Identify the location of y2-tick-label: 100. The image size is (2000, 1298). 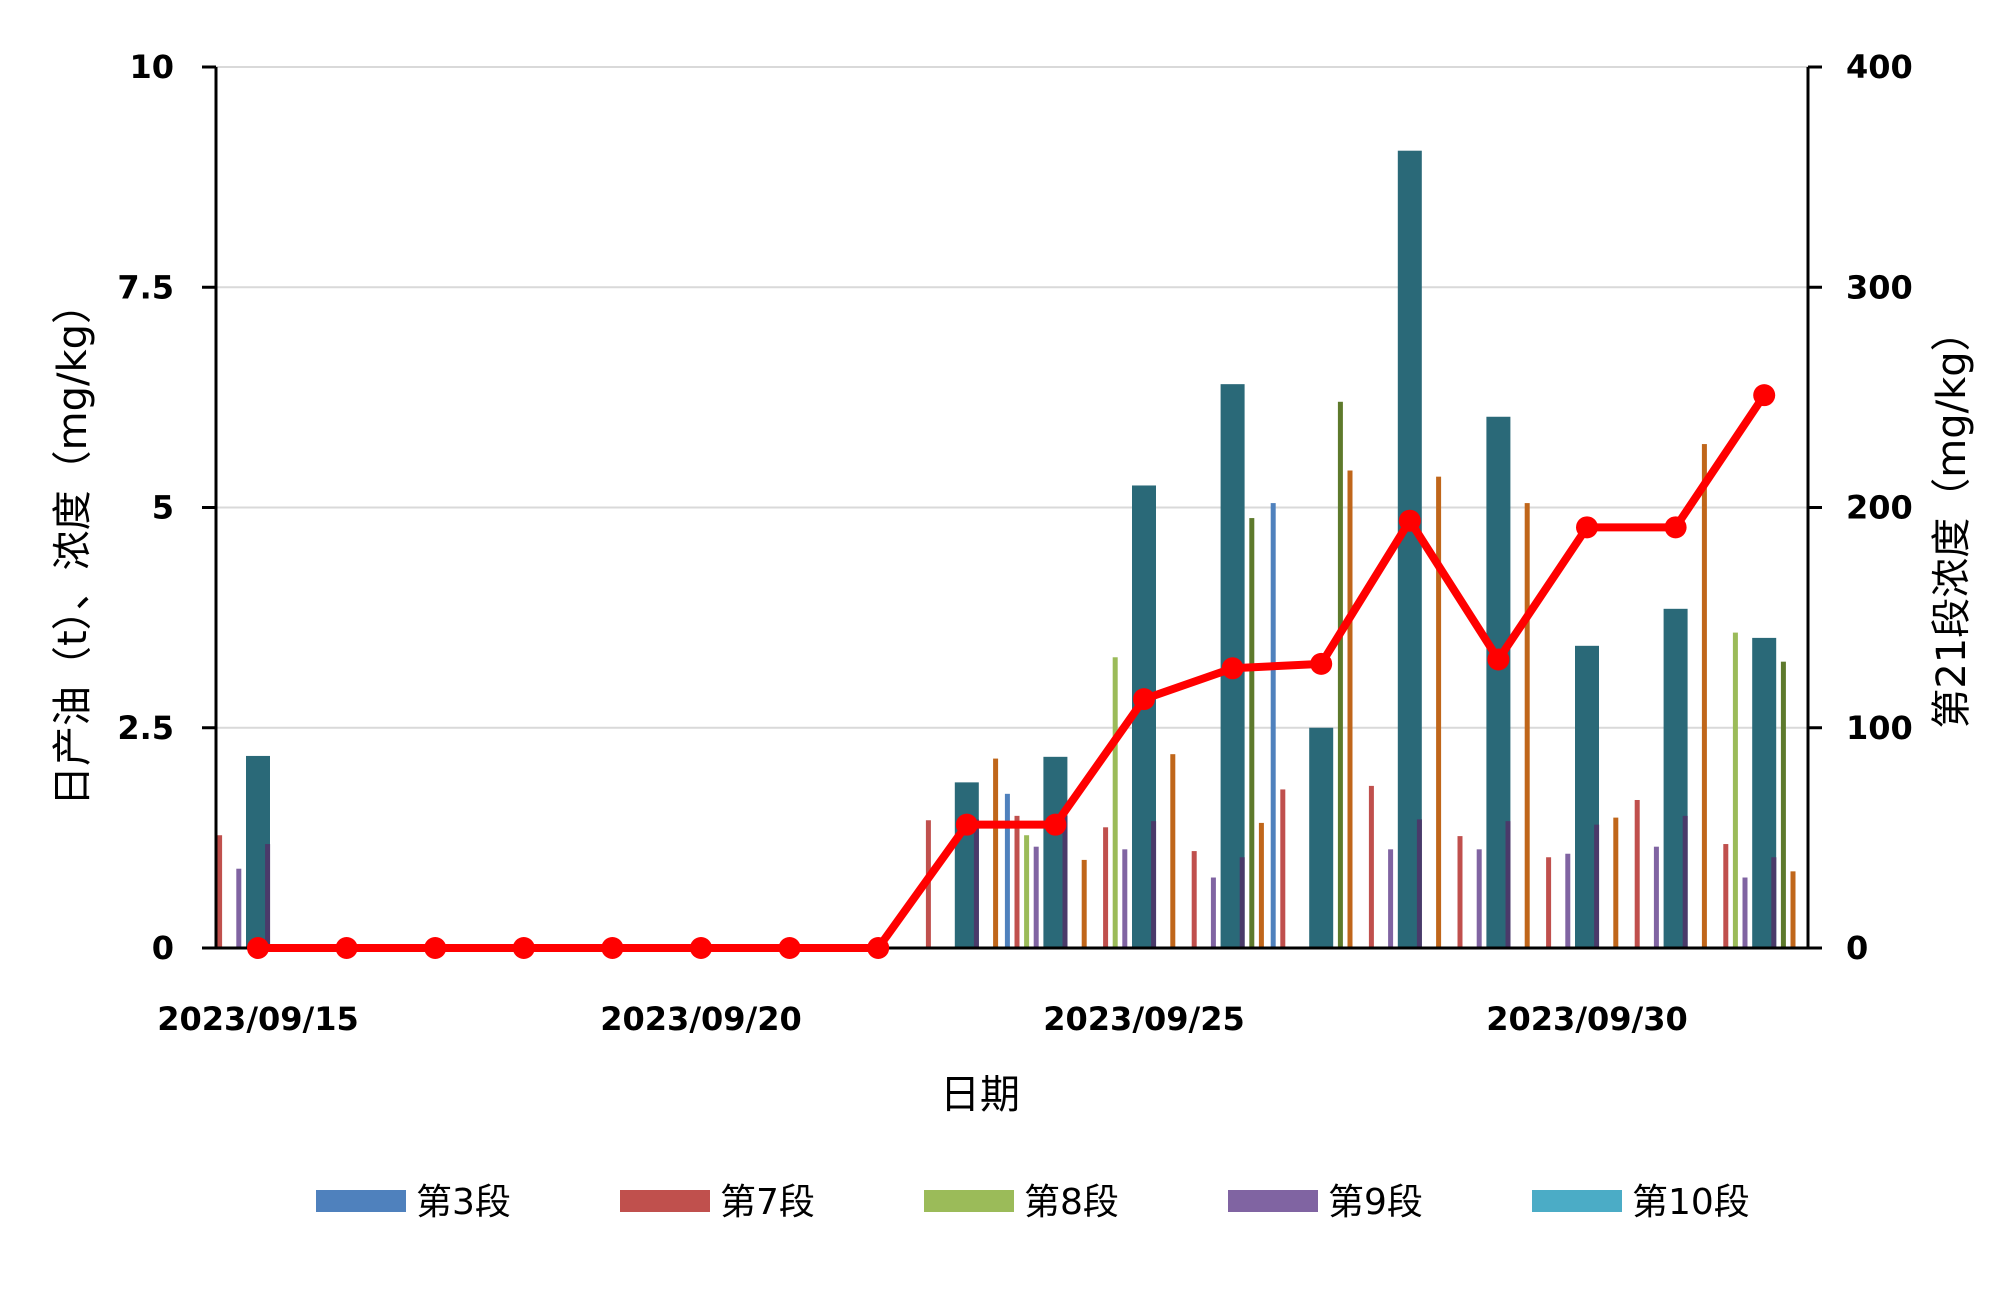
(1879, 728).